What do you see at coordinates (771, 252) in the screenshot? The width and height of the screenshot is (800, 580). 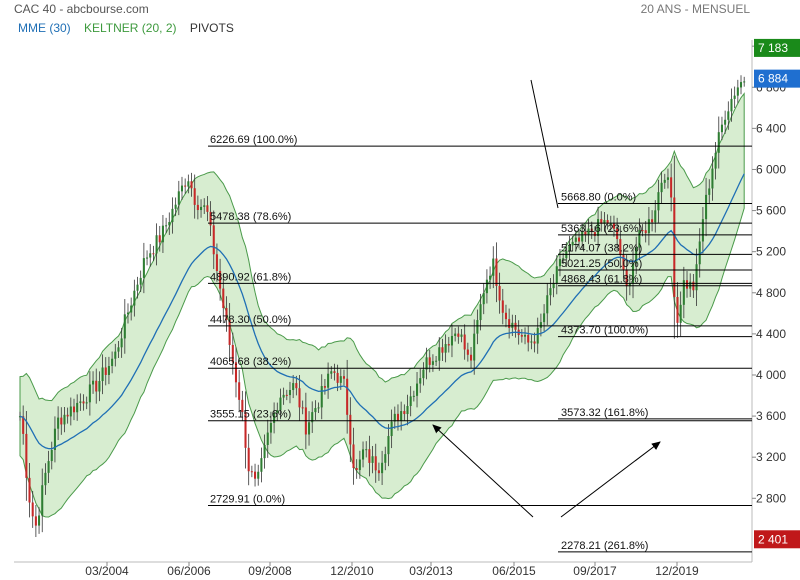 I see `y-tick-label: 5 200` at bounding box center [771, 252].